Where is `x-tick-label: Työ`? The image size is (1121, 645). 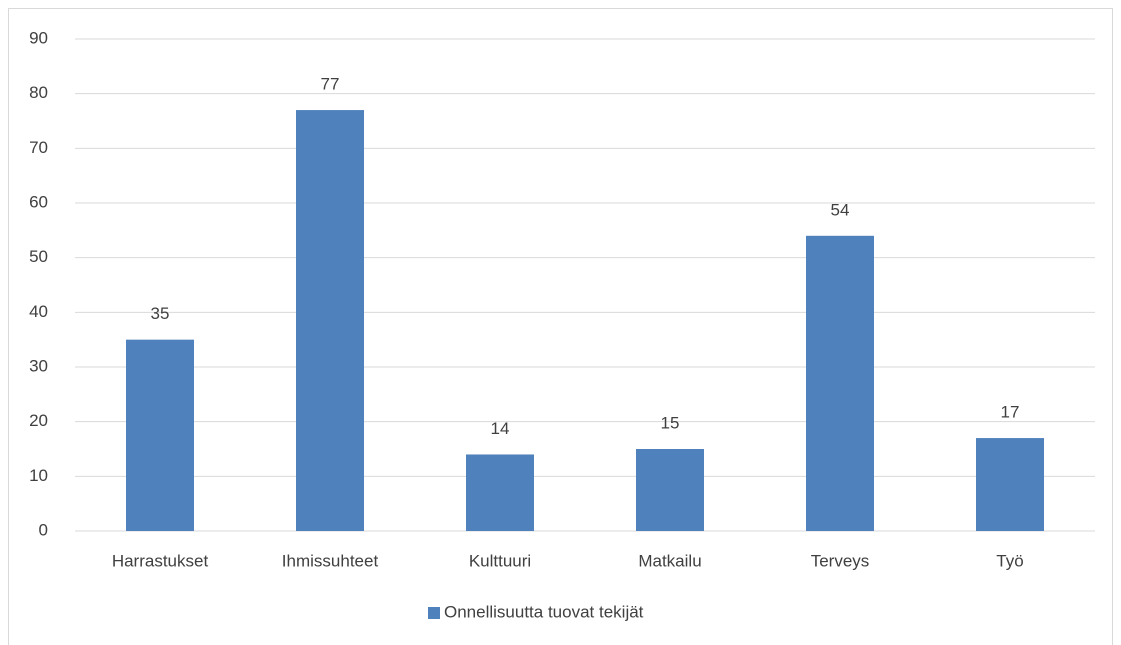 x-tick-label: Työ is located at coordinates (1009, 560).